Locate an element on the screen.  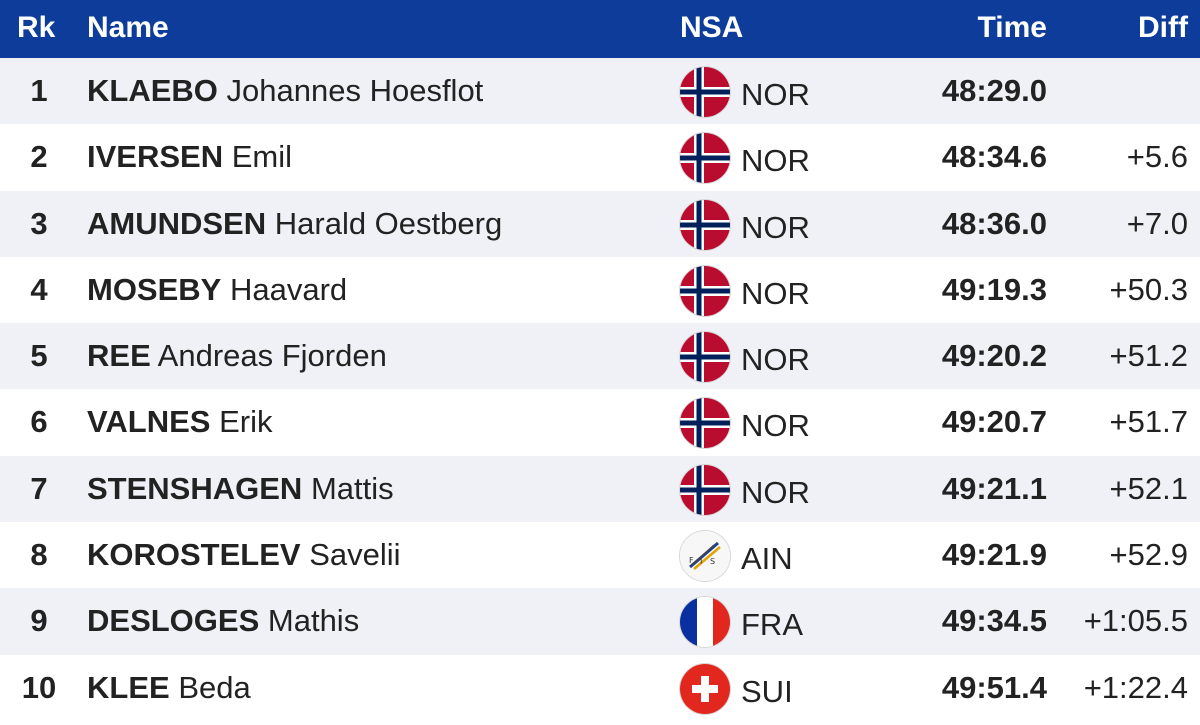
athlete-given-name: Savelii is located at coordinates (355, 555).